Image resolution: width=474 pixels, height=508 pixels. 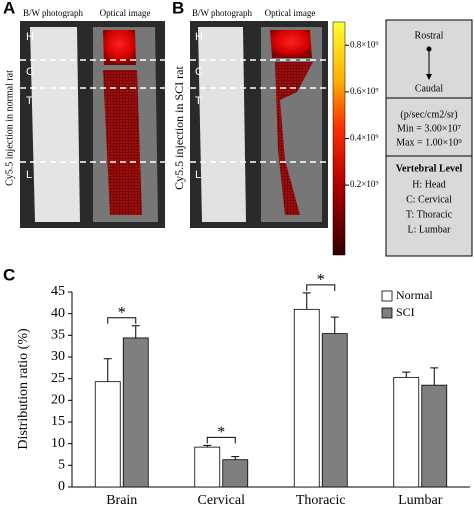 I want to click on x-tick-label: Lumbar, so click(x=420, y=500).